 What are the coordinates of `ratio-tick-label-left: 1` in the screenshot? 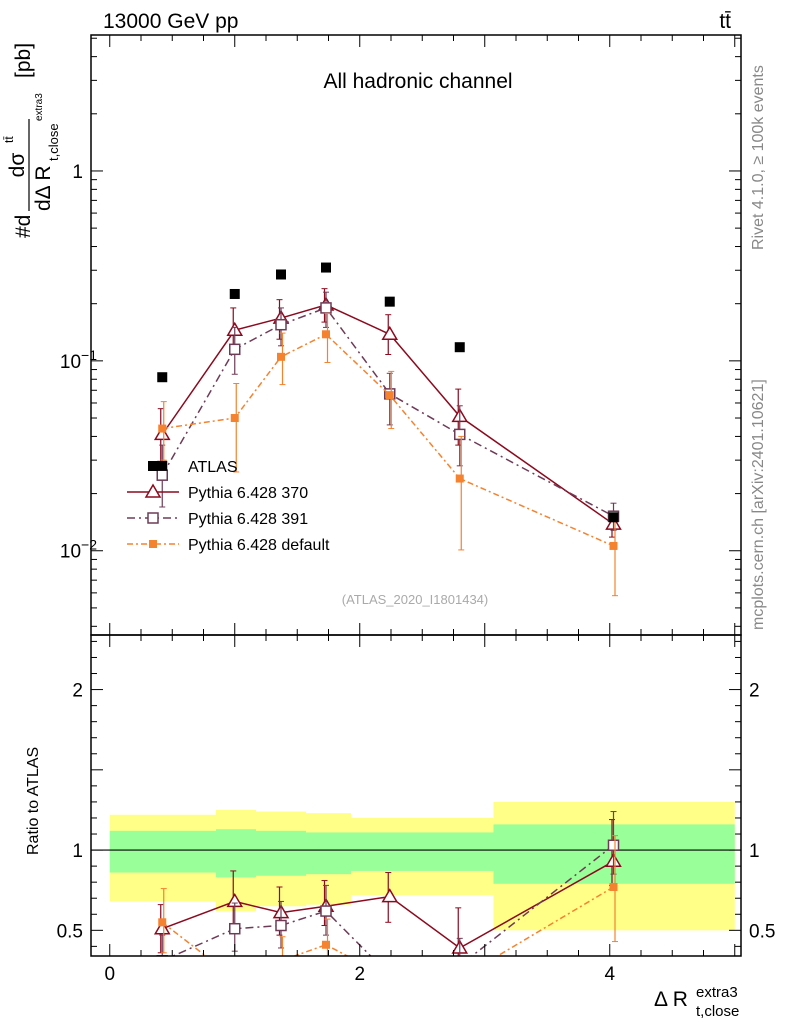 It's located at (77, 851).